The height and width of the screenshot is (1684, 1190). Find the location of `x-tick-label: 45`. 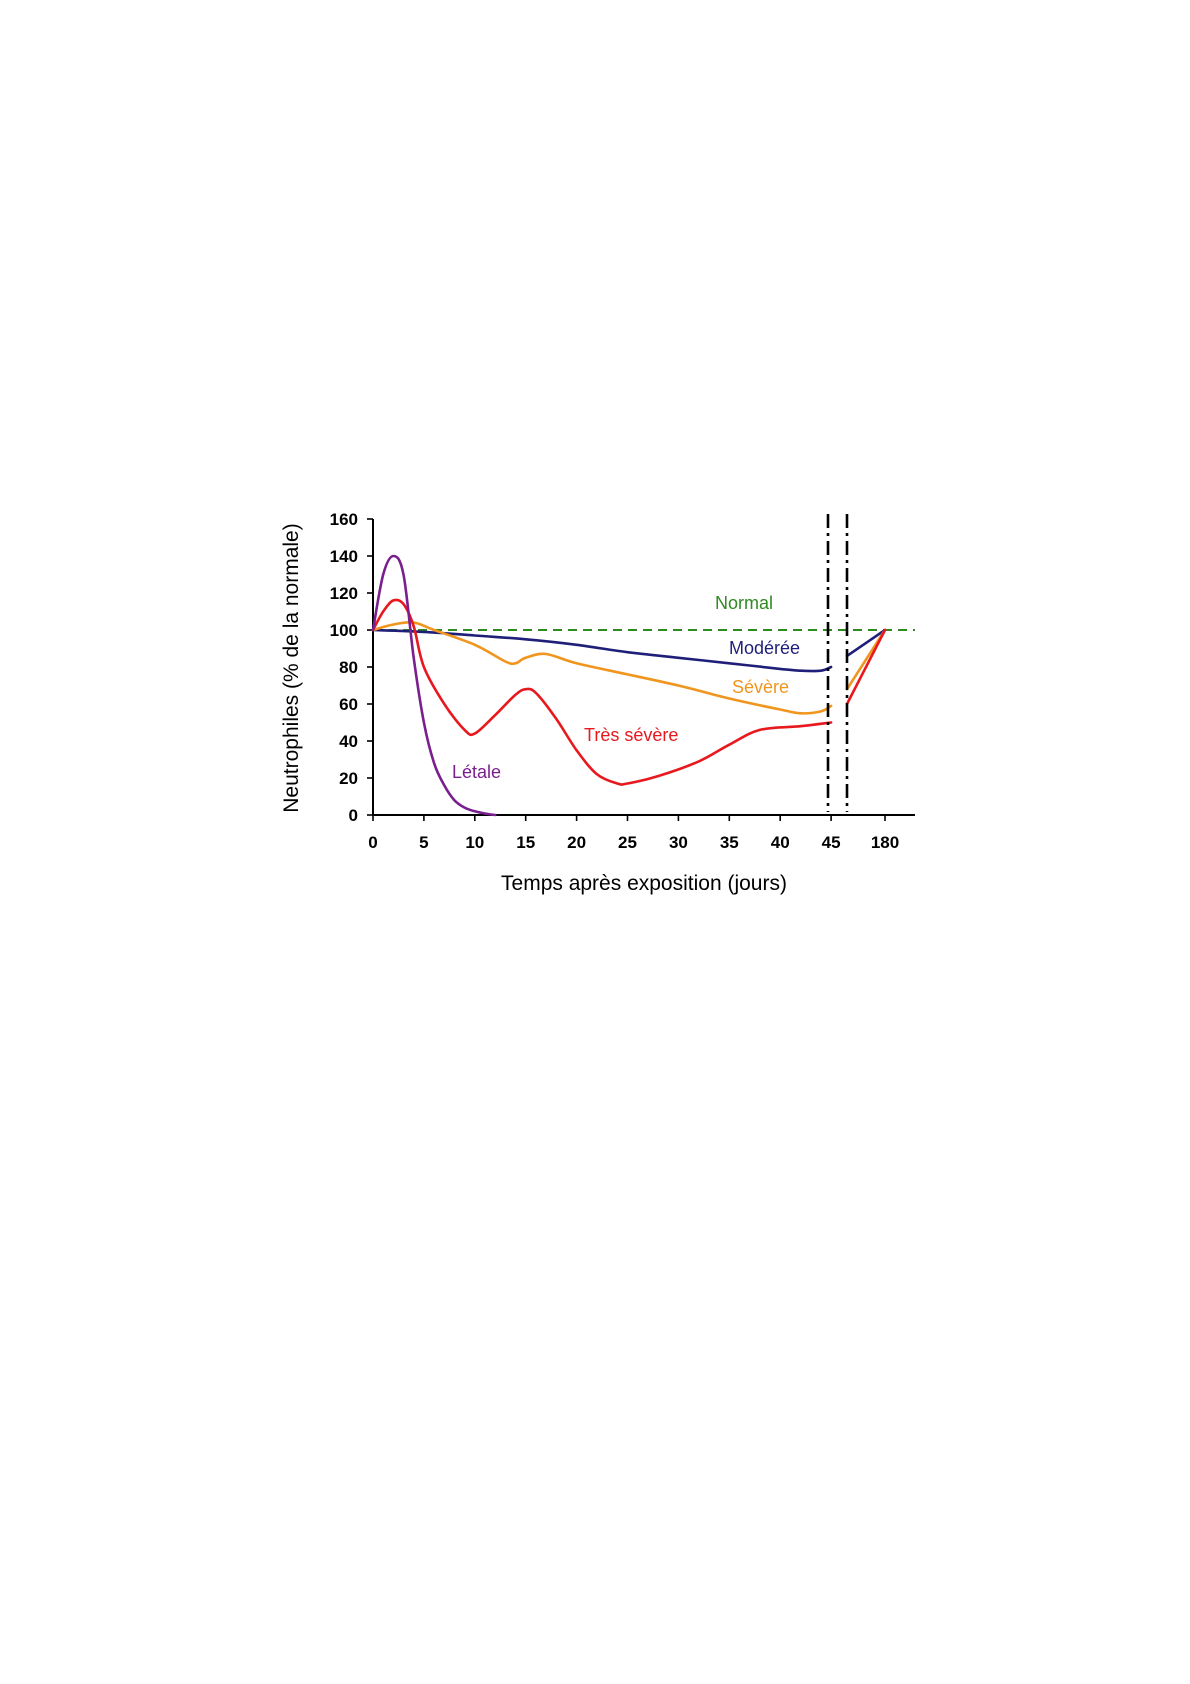

x-tick-label: 45 is located at coordinates (831, 842).